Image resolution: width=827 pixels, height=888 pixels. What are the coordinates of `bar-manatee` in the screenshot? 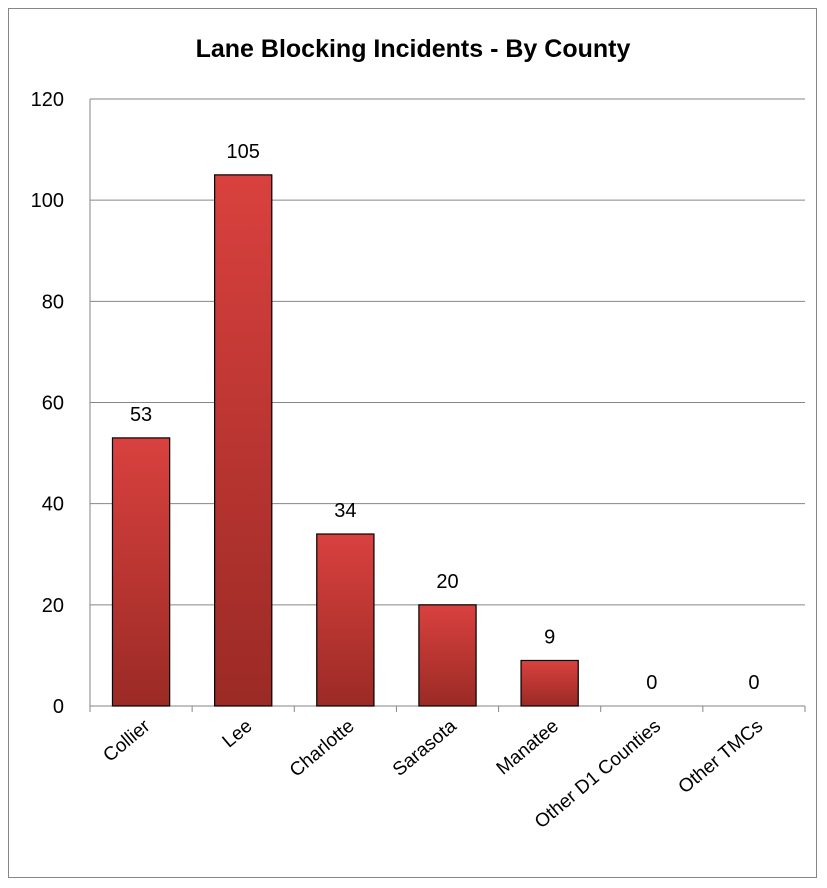 It's located at (549, 683).